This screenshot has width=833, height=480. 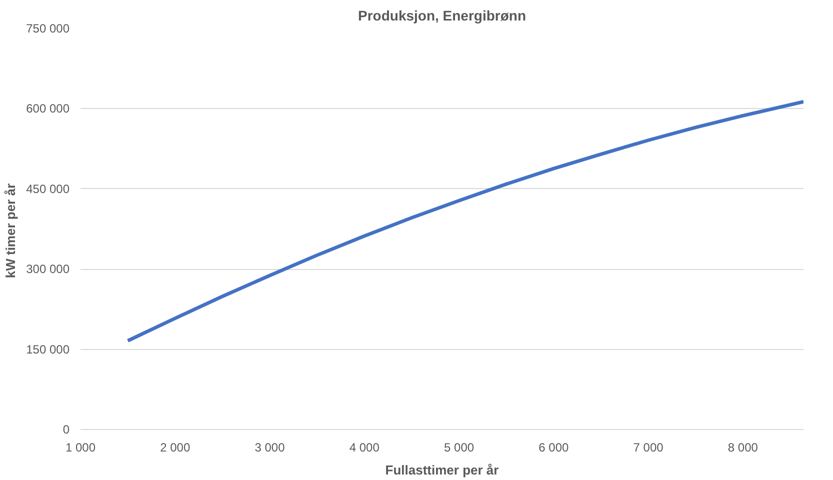 I want to click on y-tick-label: 450 000, so click(x=48, y=189).